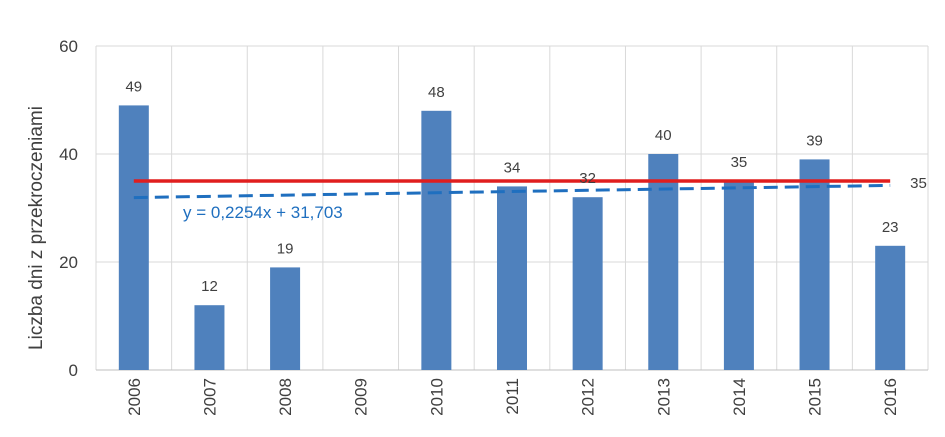 The height and width of the screenshot is (437, 945). I want to click on x-tick-label: 2015, so click(815, 397).